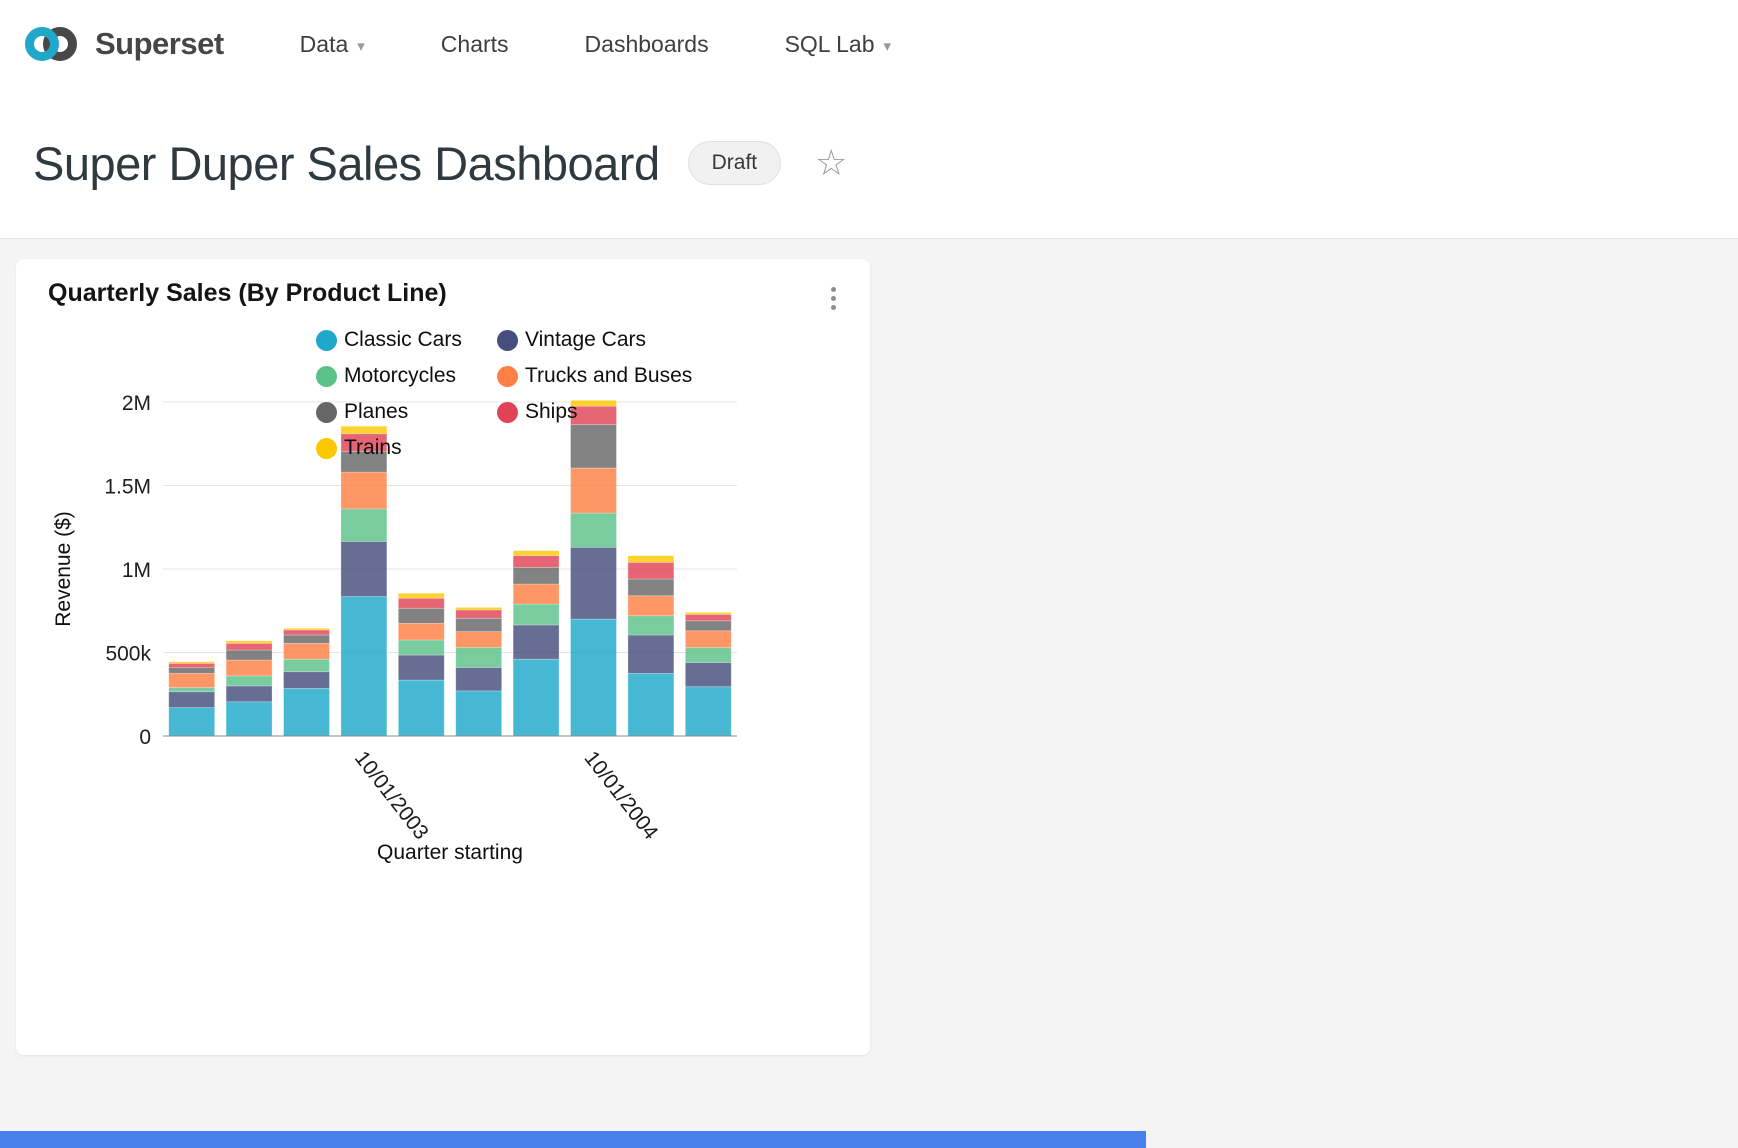  I want to click on nav-item-charts: Charts, so click(475, 44).